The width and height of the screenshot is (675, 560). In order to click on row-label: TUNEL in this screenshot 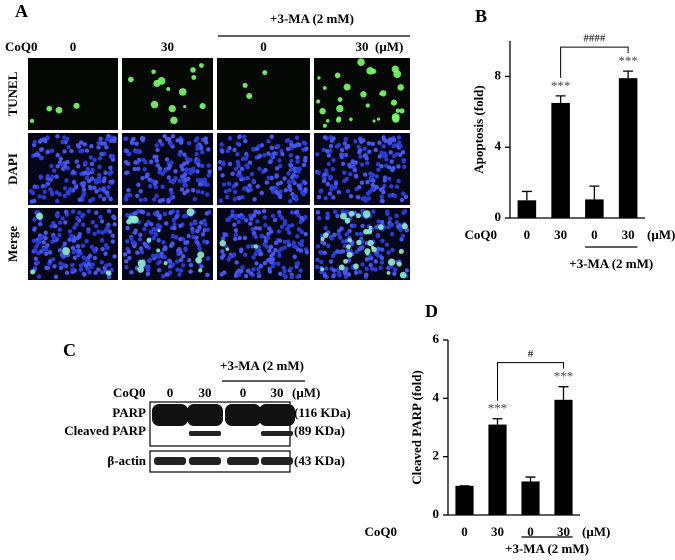, I will do `click(12, 93)`.